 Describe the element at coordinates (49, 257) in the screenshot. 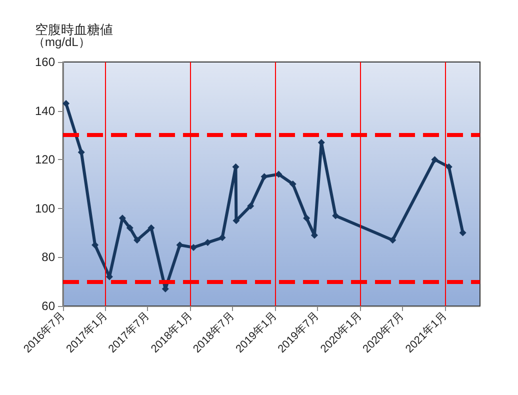

I see `y-tick-label: 80` at that location.